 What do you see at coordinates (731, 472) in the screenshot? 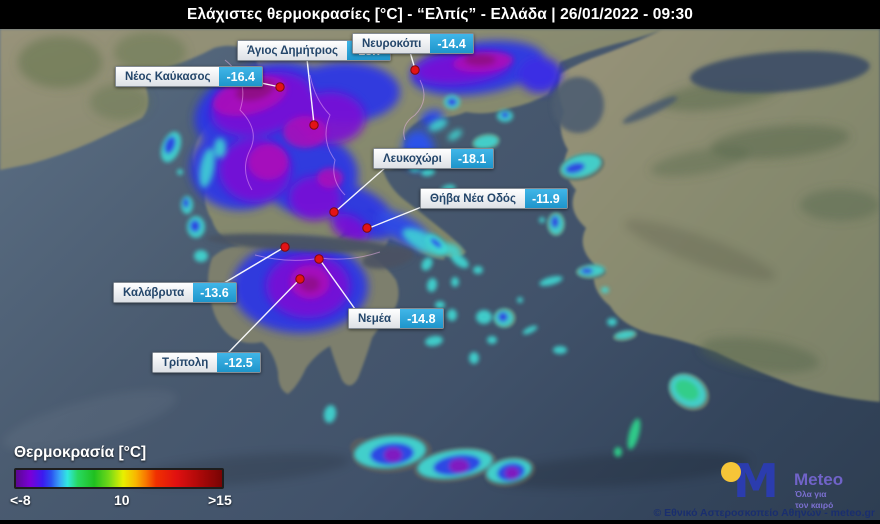
I see `sun-icon` at bounding box center [731, 472].